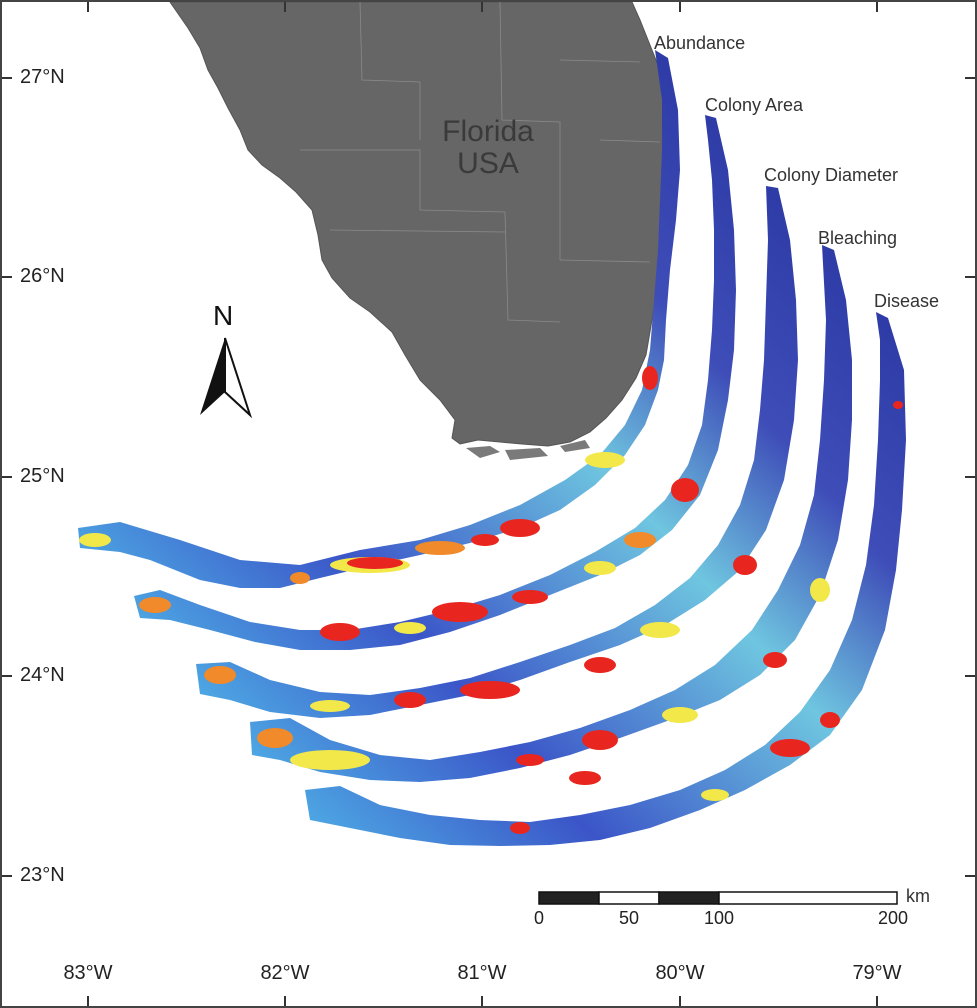 This screenshot has height=1008, width=977. Describe the element at coordinates (893, 918) in the screenshot. I see `scale-tick-200: 200` at that location.